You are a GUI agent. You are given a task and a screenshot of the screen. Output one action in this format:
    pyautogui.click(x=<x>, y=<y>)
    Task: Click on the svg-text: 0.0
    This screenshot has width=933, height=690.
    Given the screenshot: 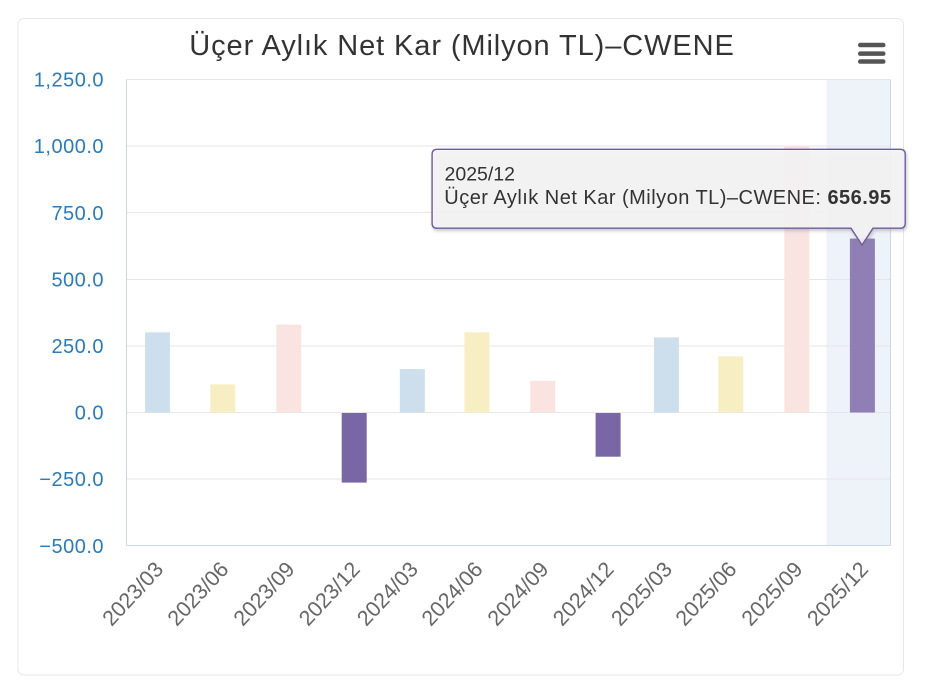 What is the action you would take?
    pyautogui.click(x=89, y=414)
    